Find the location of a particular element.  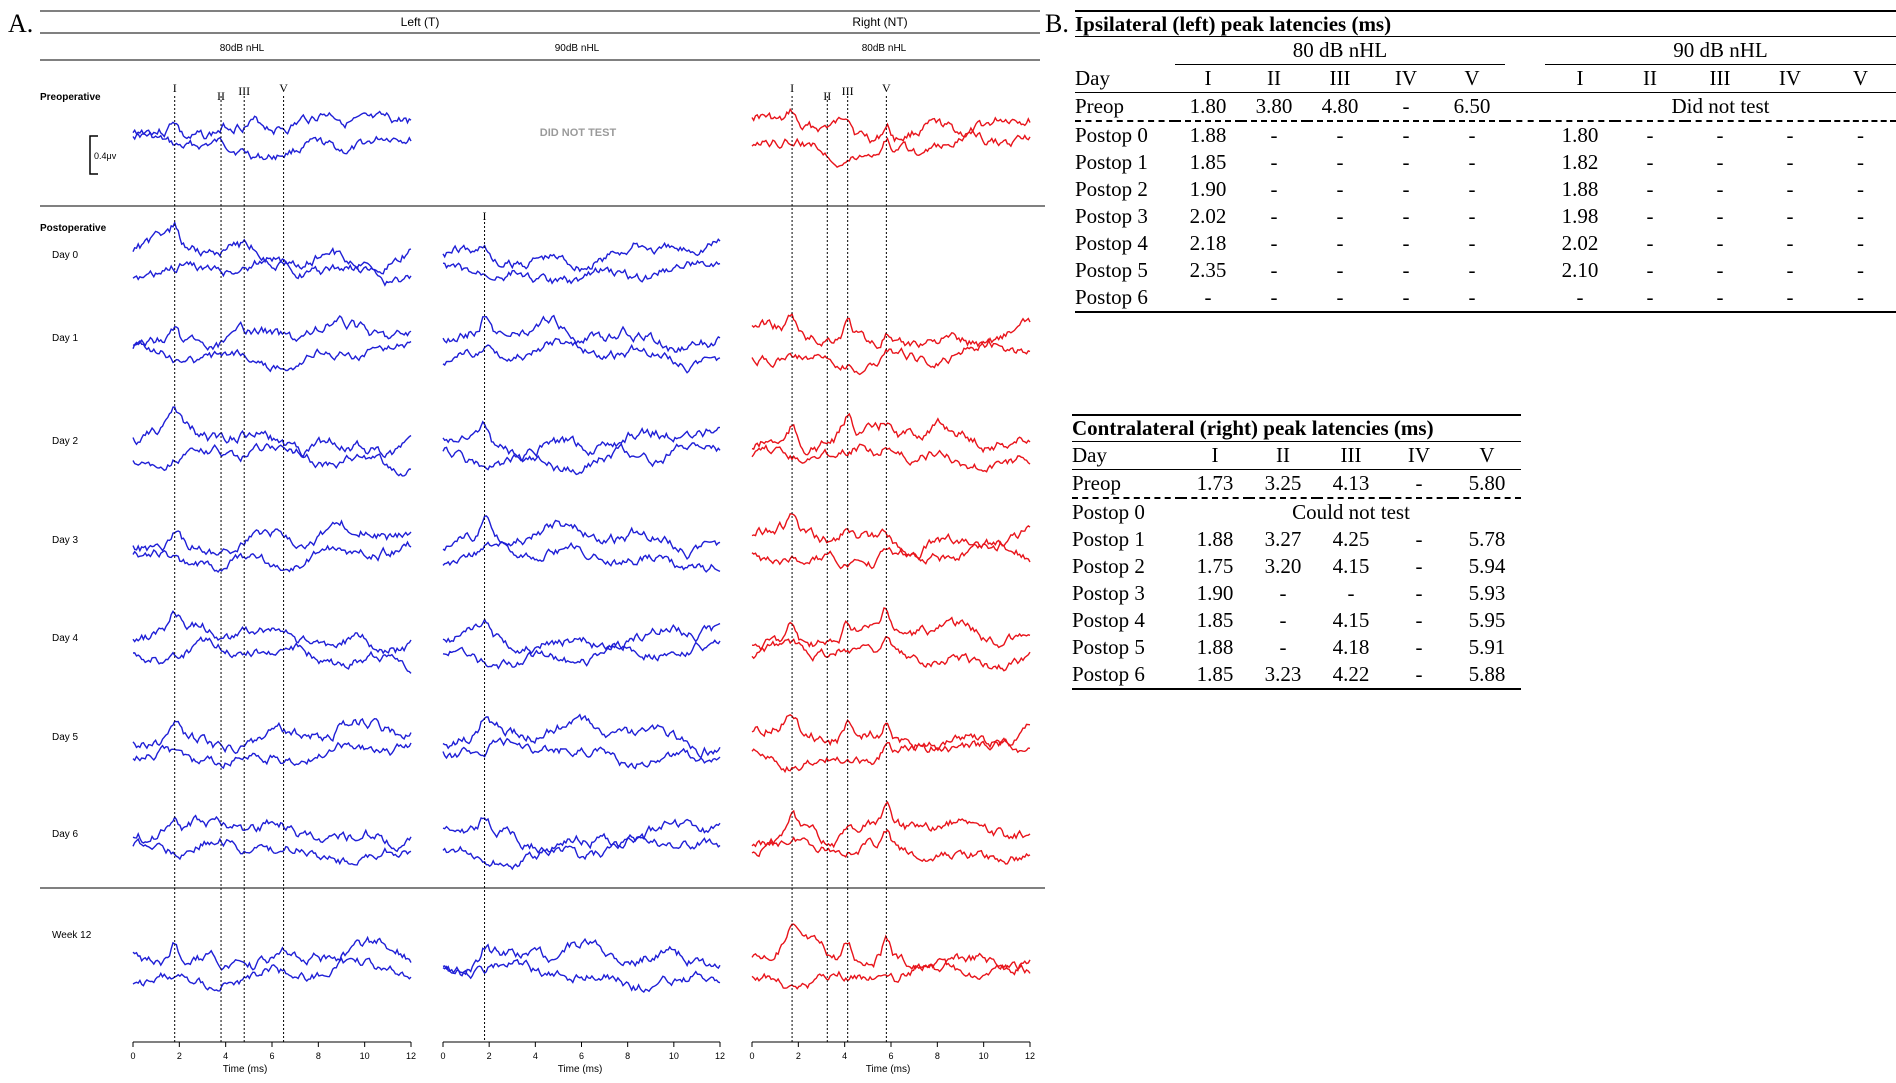

ipsi-day-header: Day is located at coordinates (1092, 77).